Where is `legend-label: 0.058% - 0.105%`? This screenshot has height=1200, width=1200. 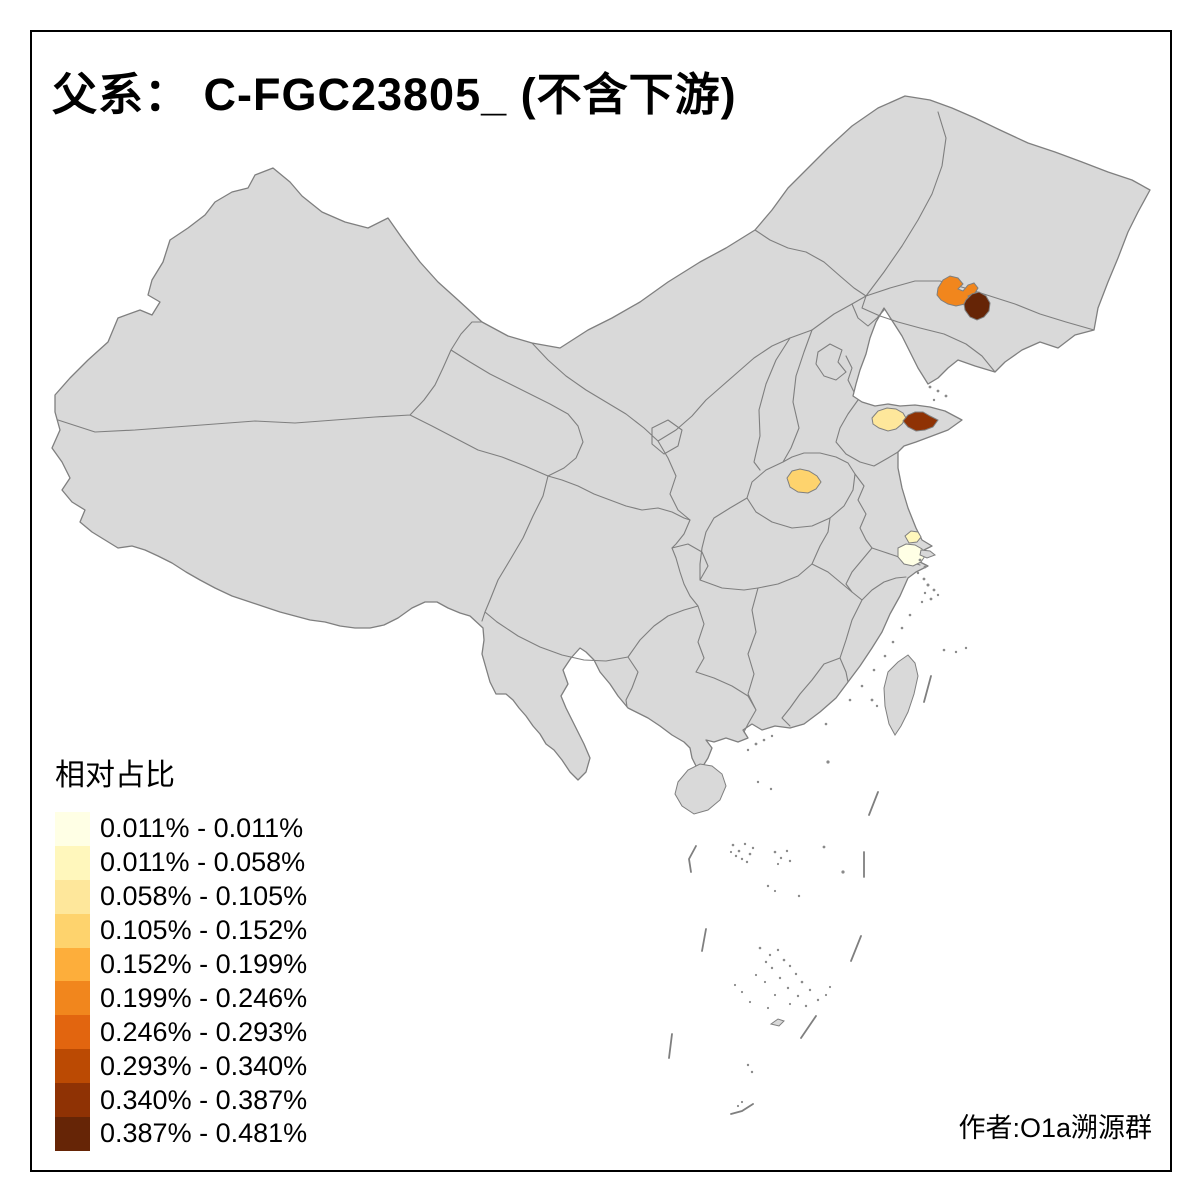
legend-label: 0.058% - 0.105% is located at coordinates (204, 896).